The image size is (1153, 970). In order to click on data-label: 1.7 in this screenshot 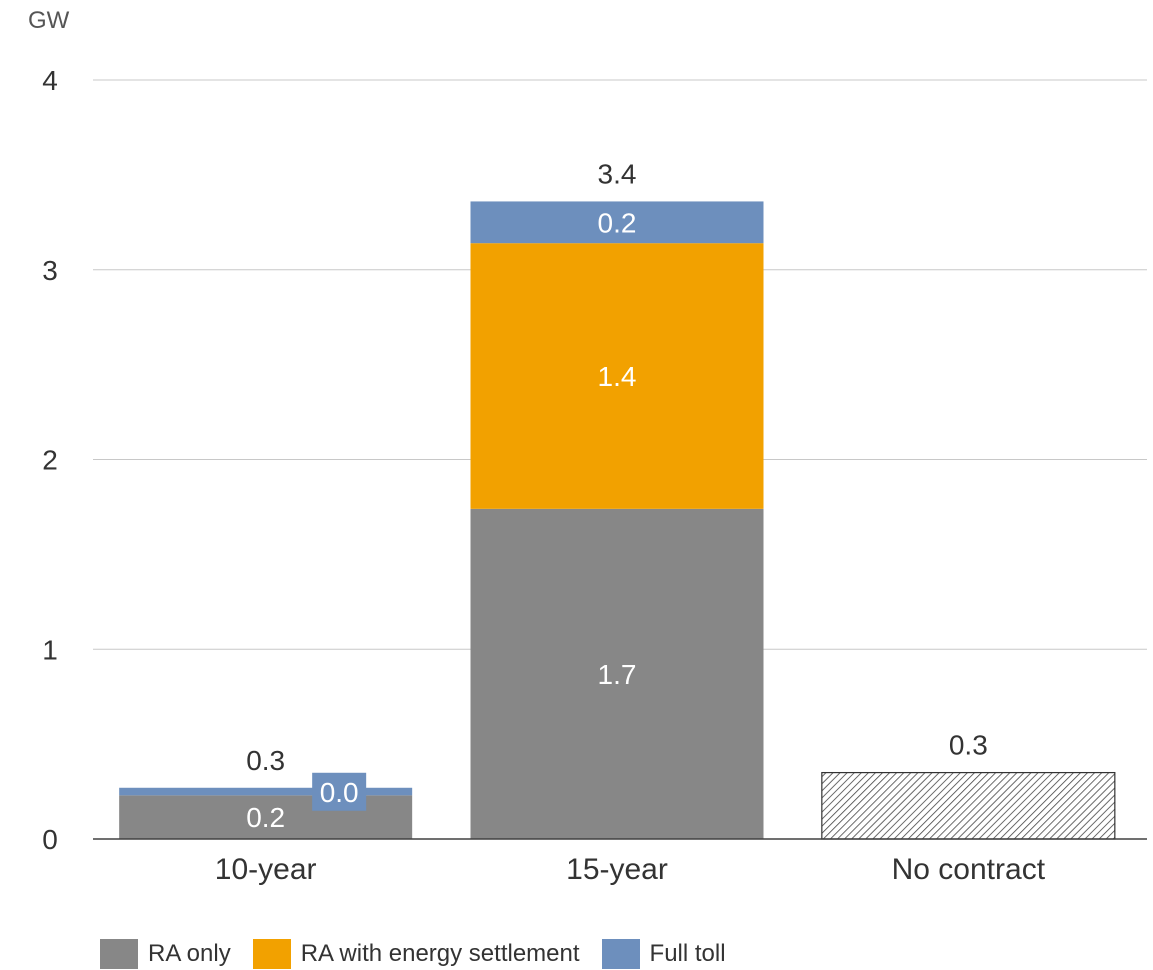, I will do `click(617, 674)`.